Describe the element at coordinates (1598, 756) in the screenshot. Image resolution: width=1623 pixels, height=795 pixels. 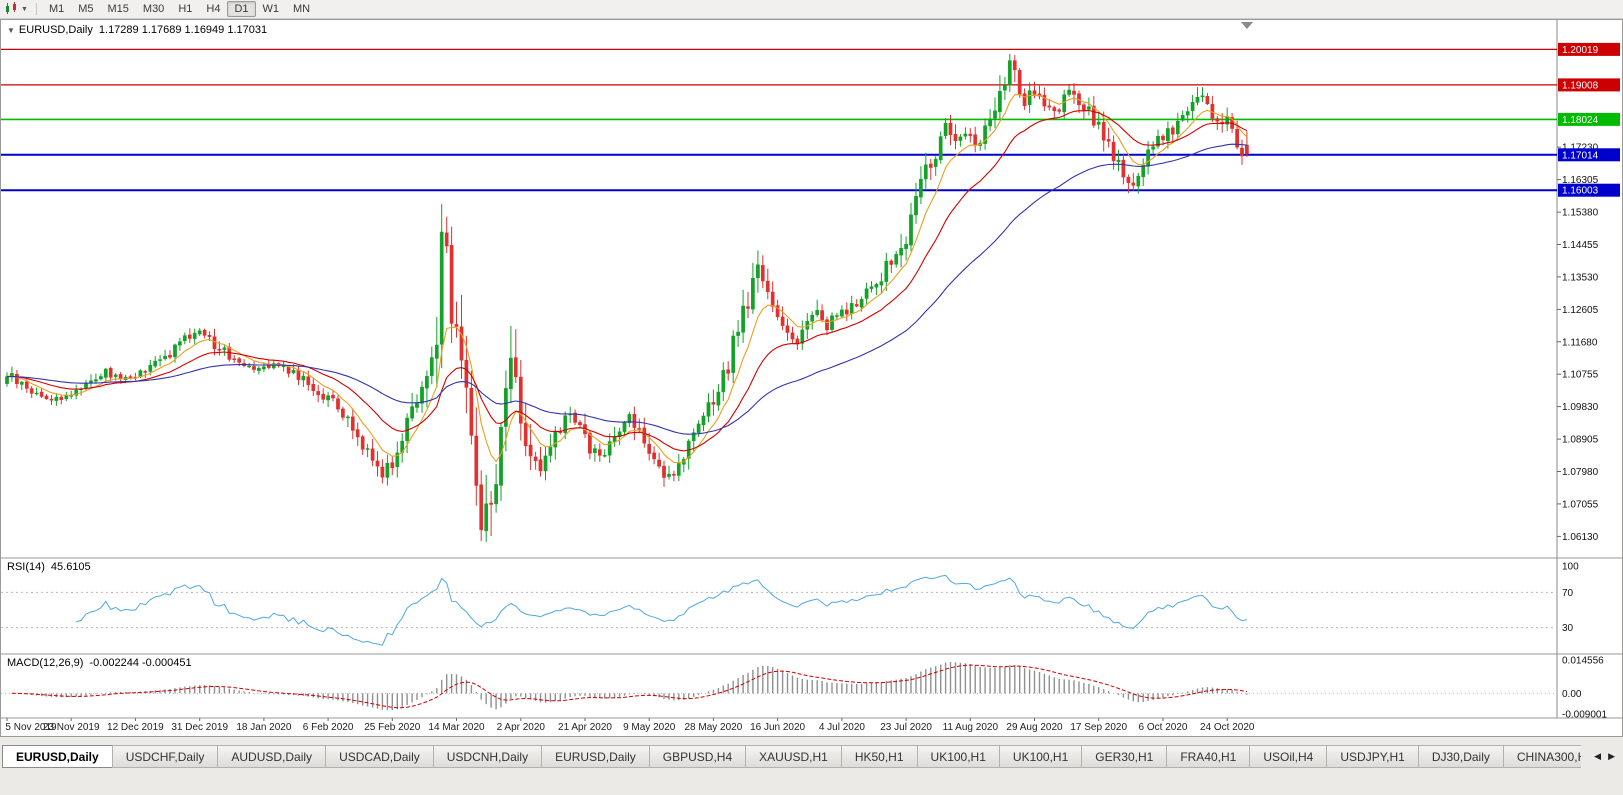
I see `tab-scroll-left-icon: ◀` at that location.